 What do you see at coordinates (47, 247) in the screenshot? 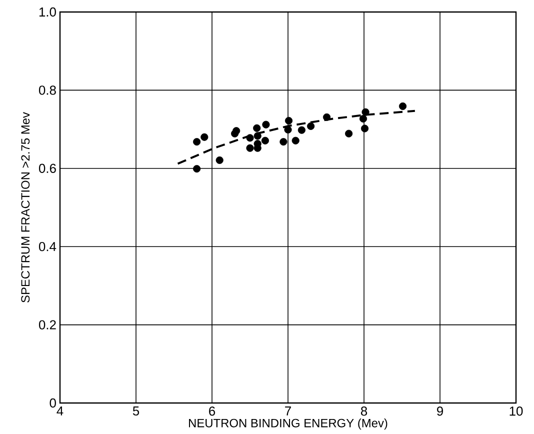
I see `y-tick-label: 0.4` at bounding box center [47, 247].